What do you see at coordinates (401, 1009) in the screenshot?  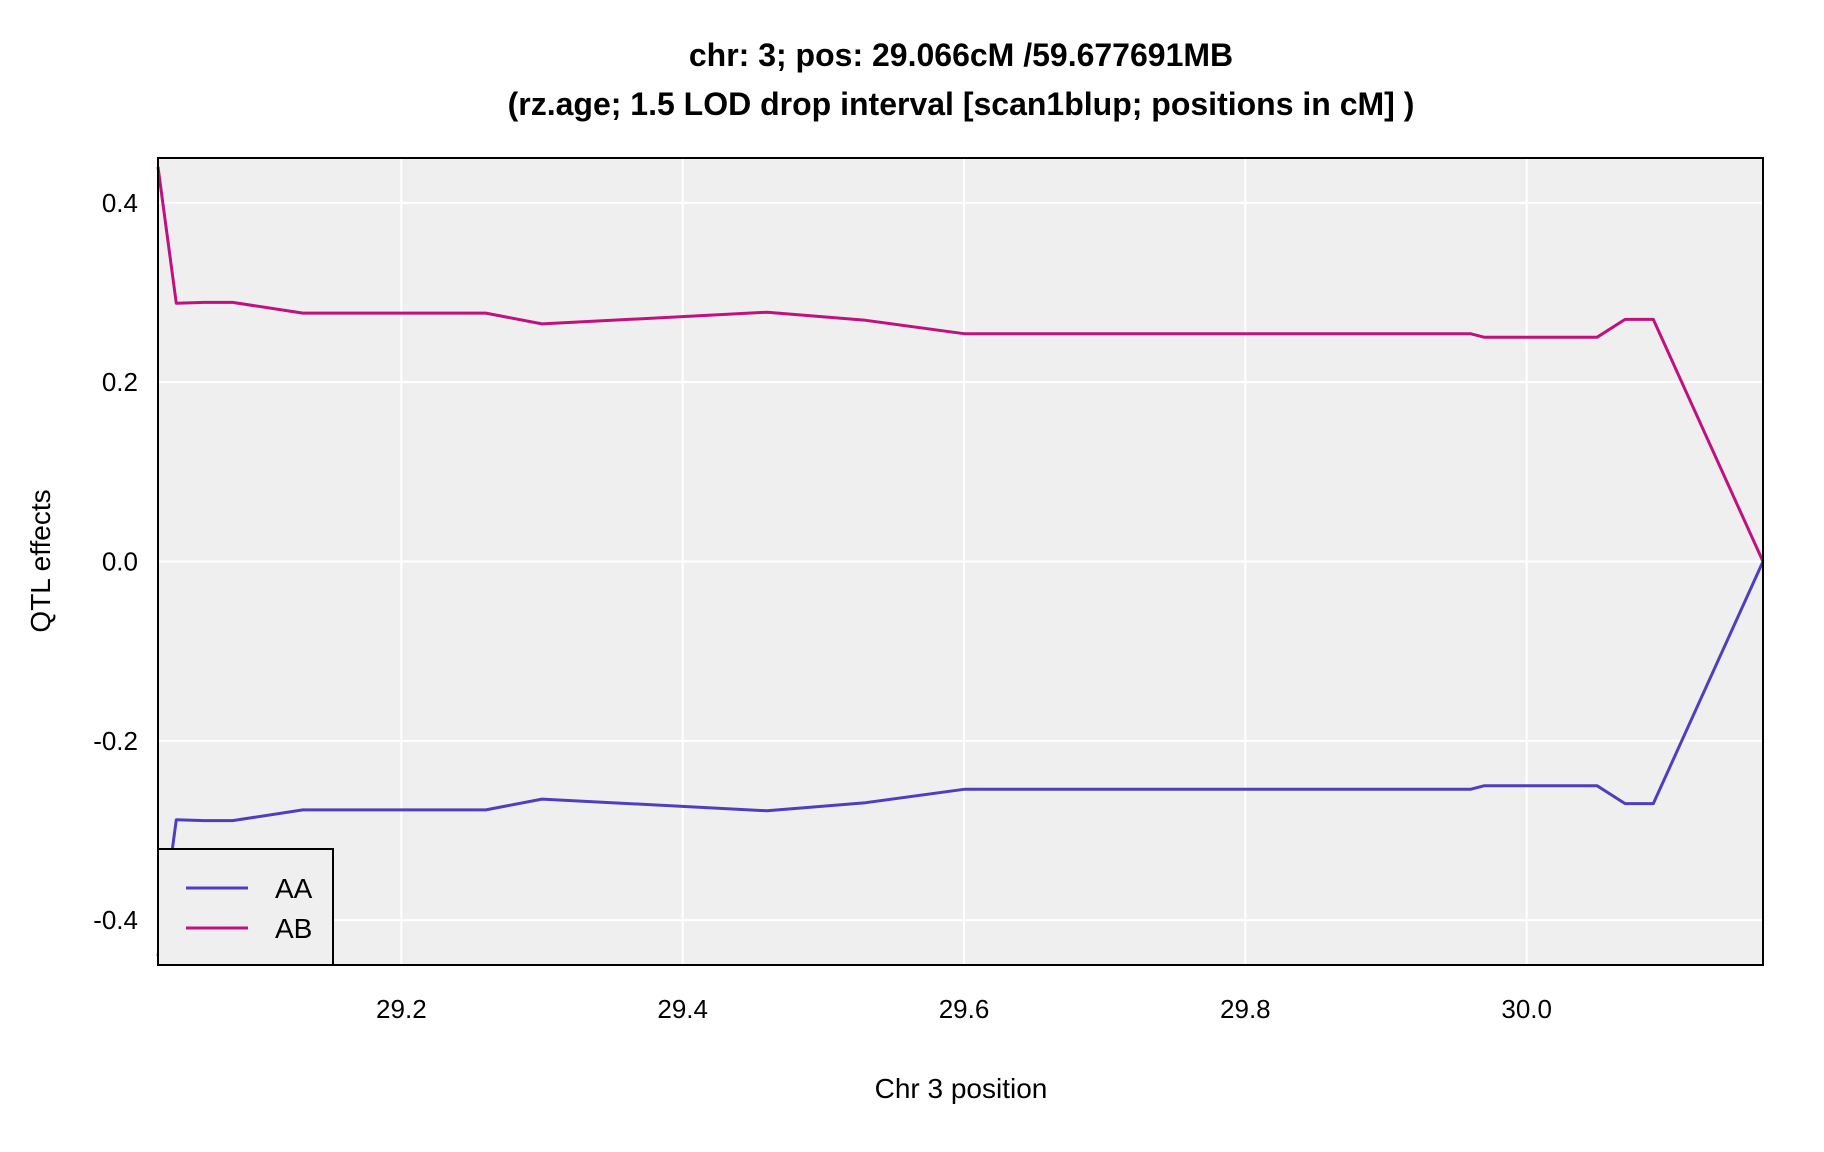 I see `x-tick-label: 29.2` at bounding box center [401, 1009].